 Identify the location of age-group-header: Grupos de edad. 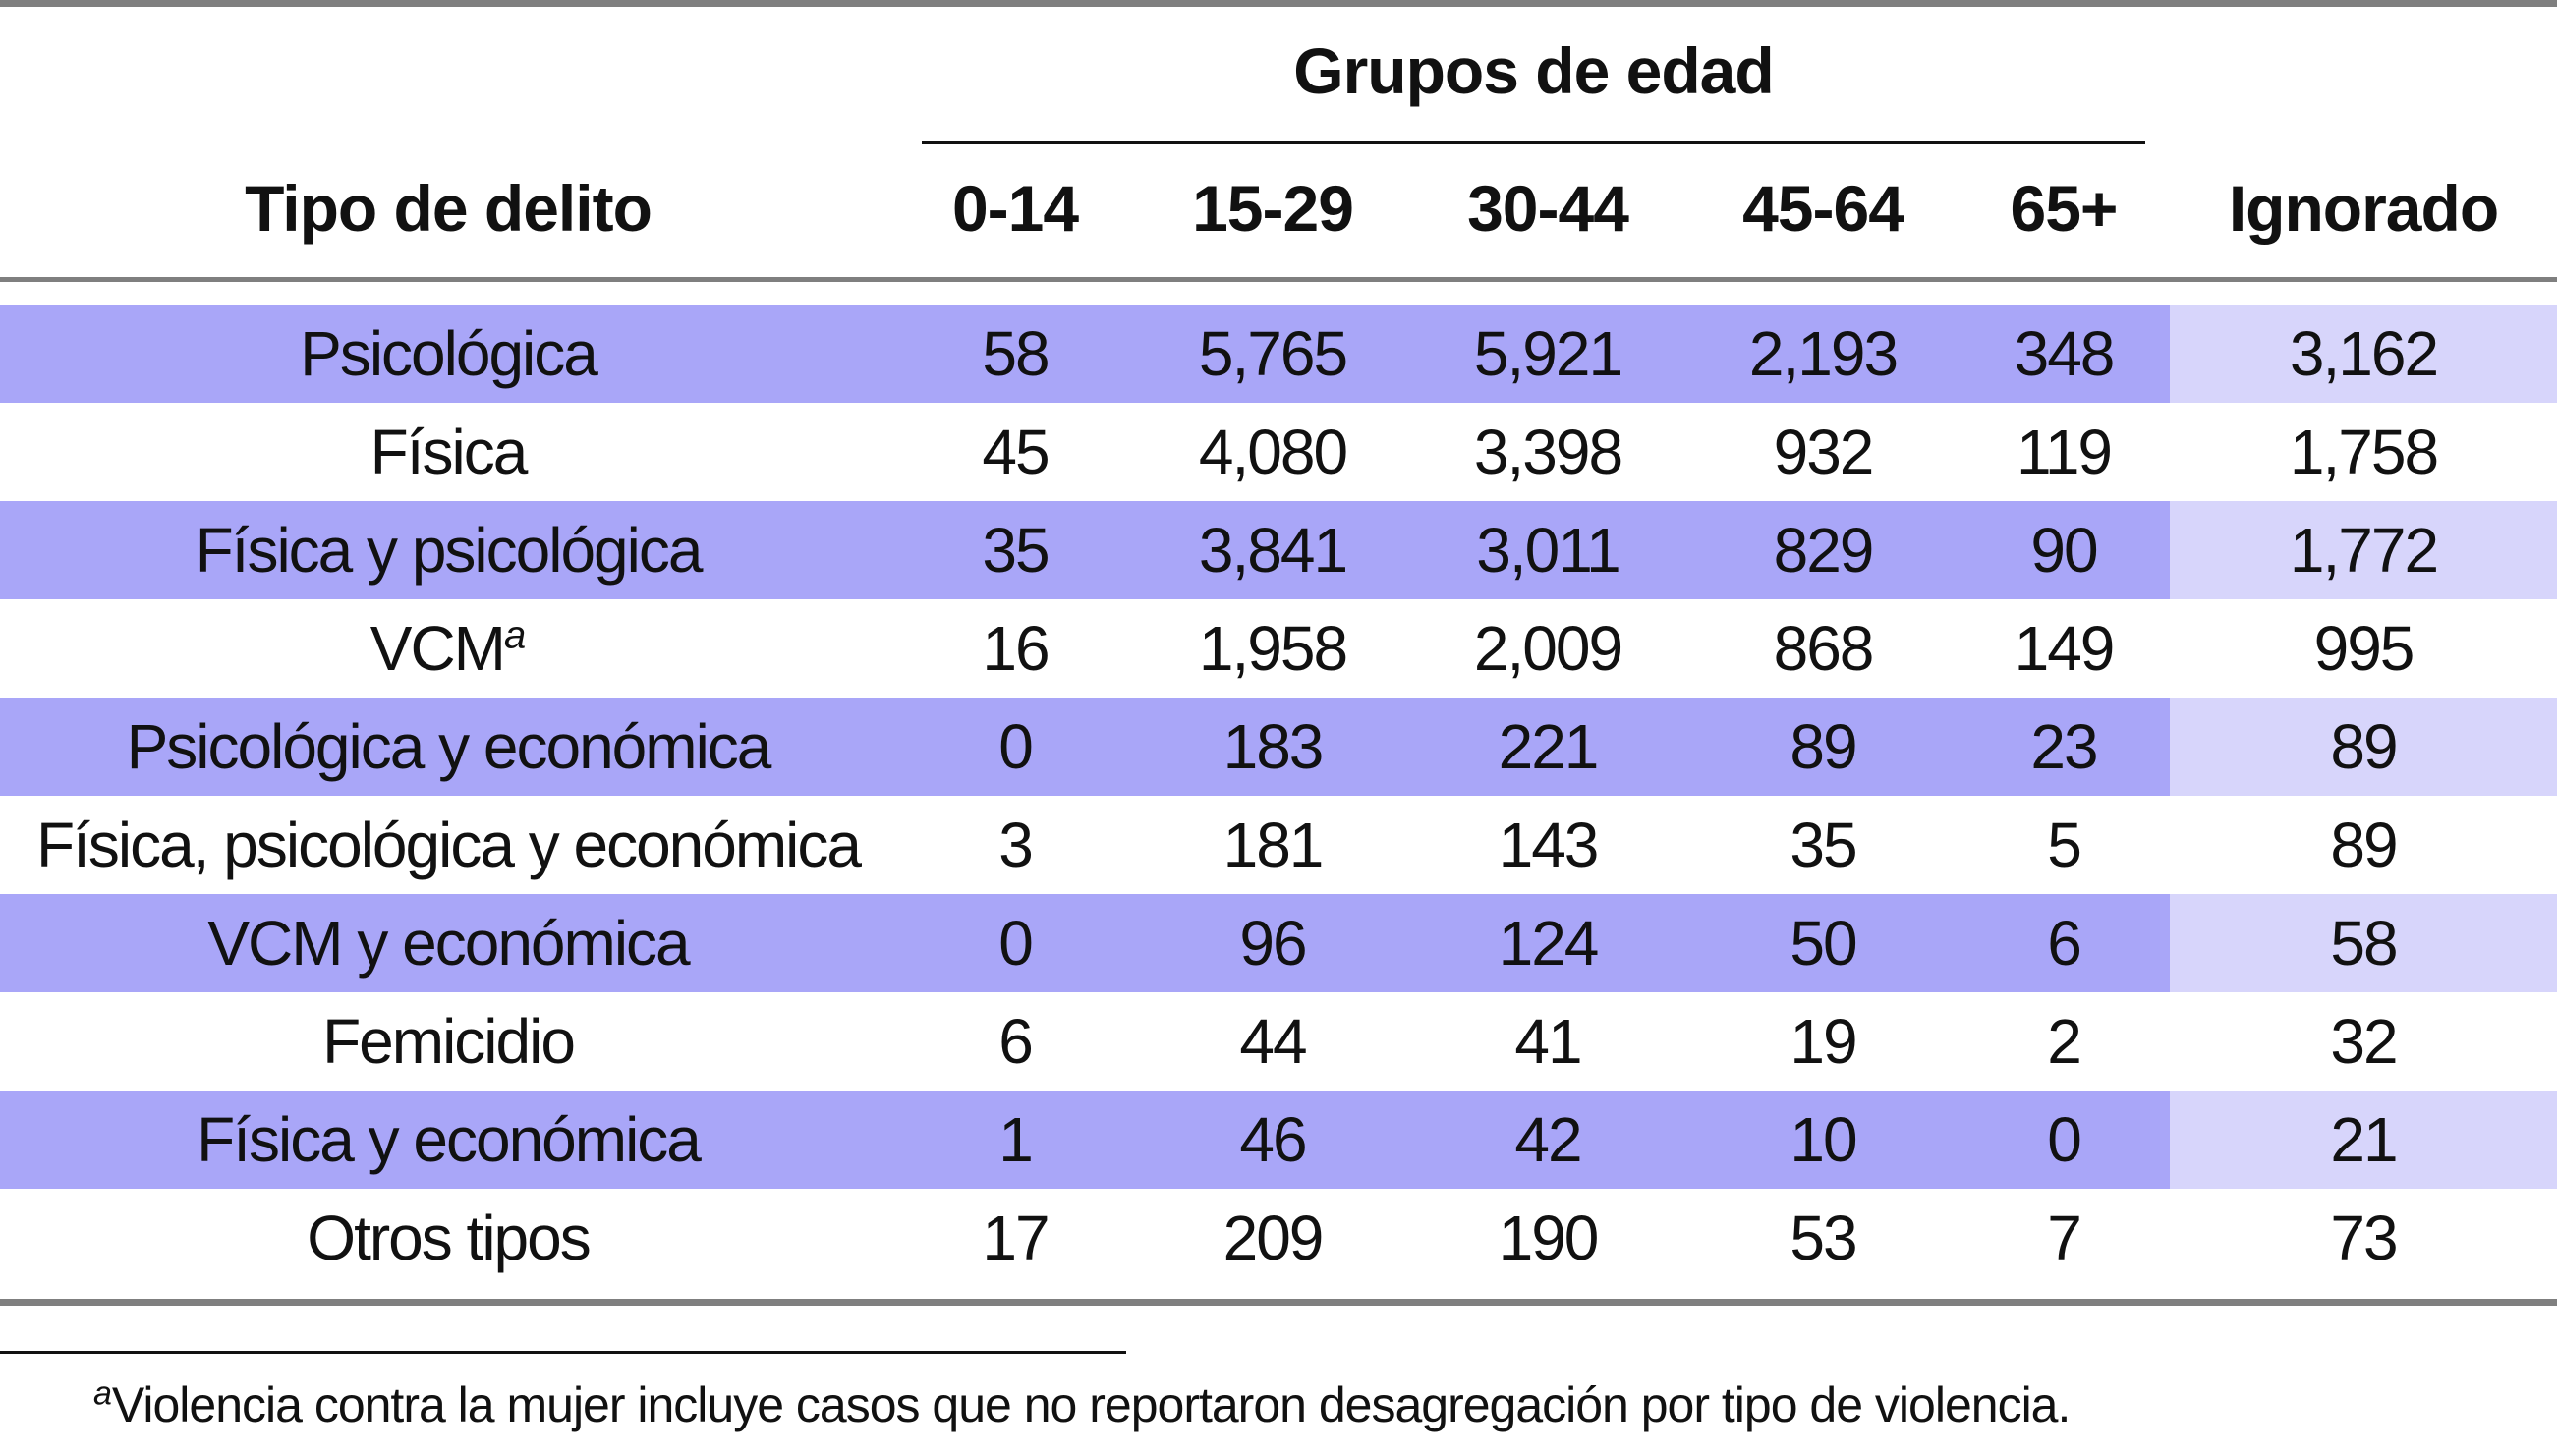
(1533, 70).